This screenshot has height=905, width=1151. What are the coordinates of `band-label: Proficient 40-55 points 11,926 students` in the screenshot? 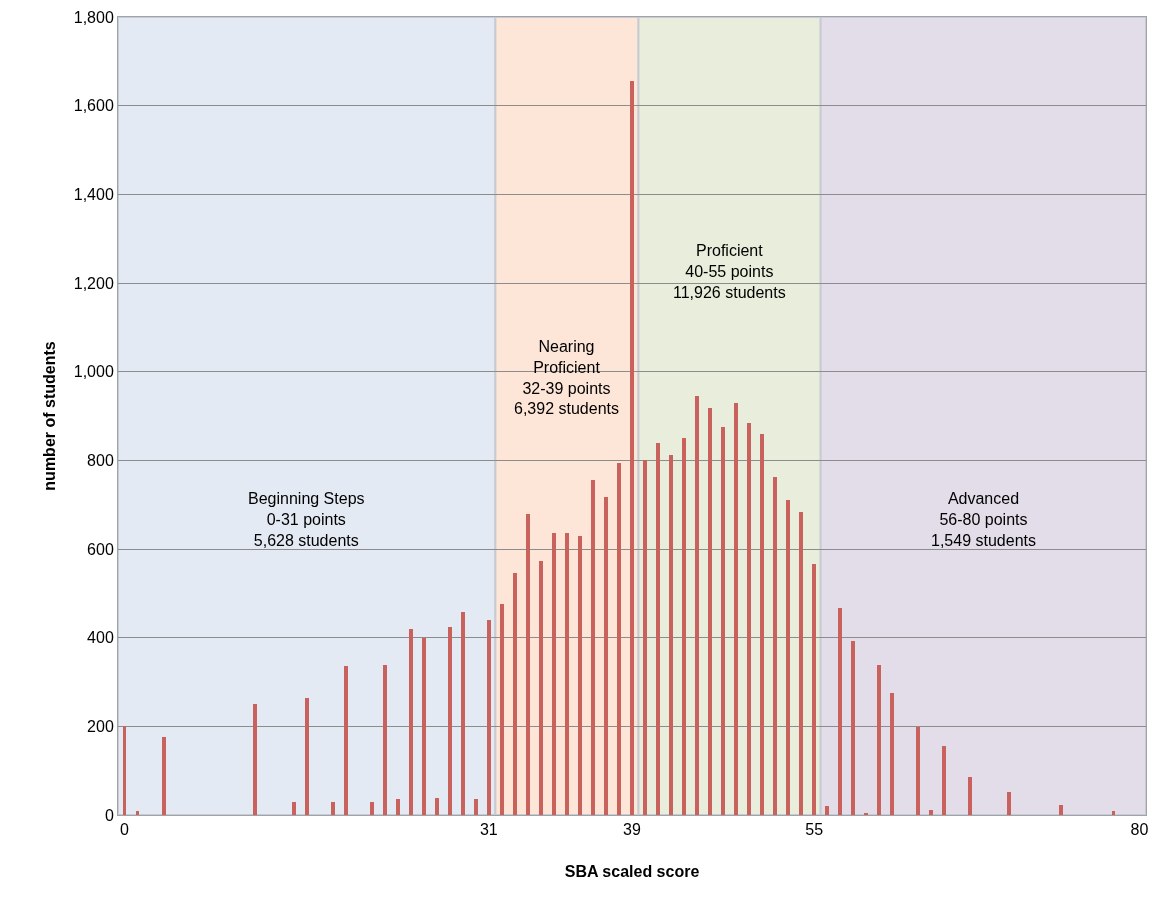 It's located at (729, 271).